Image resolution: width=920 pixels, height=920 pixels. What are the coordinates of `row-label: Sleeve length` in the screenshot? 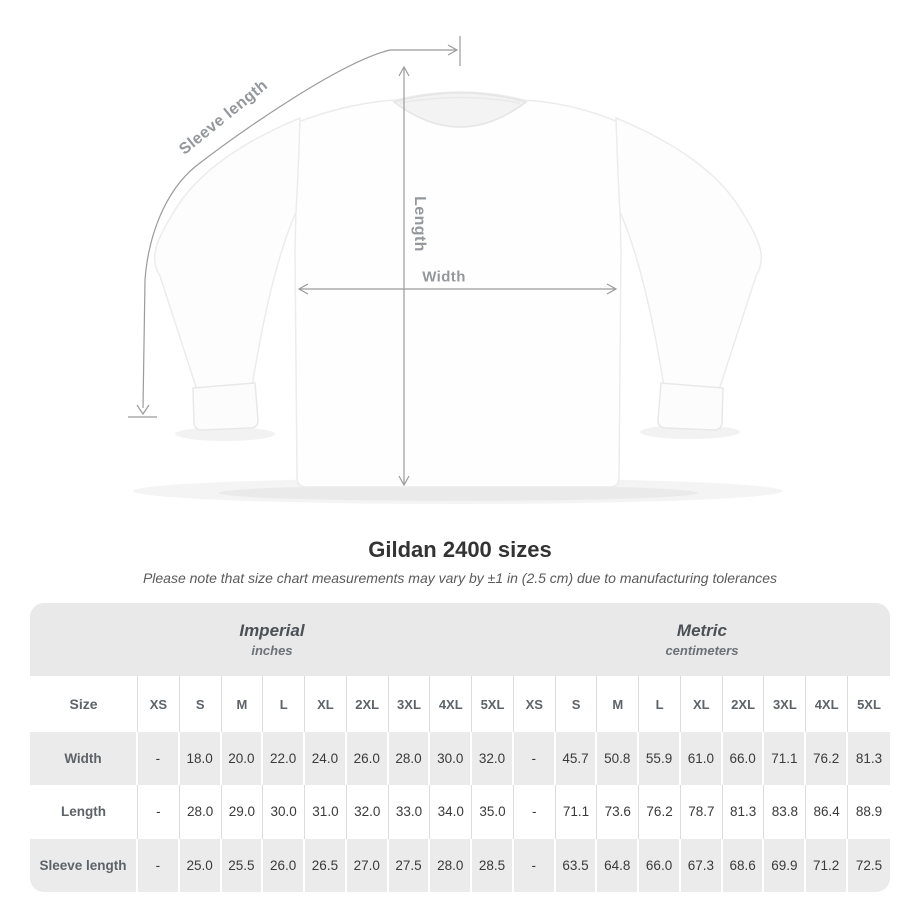 It's located at (84, 865).